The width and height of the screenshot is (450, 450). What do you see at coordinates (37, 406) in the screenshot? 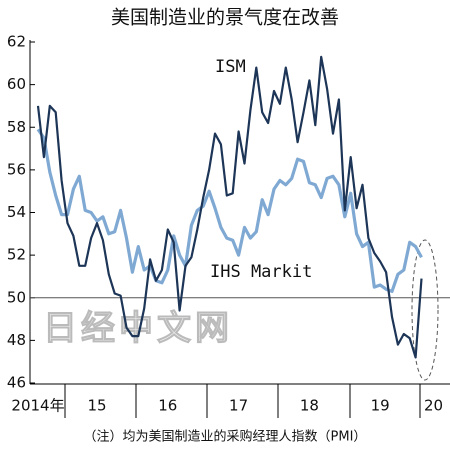
I see `x-tick-label: 2014年` at bounding box center [37, 406].